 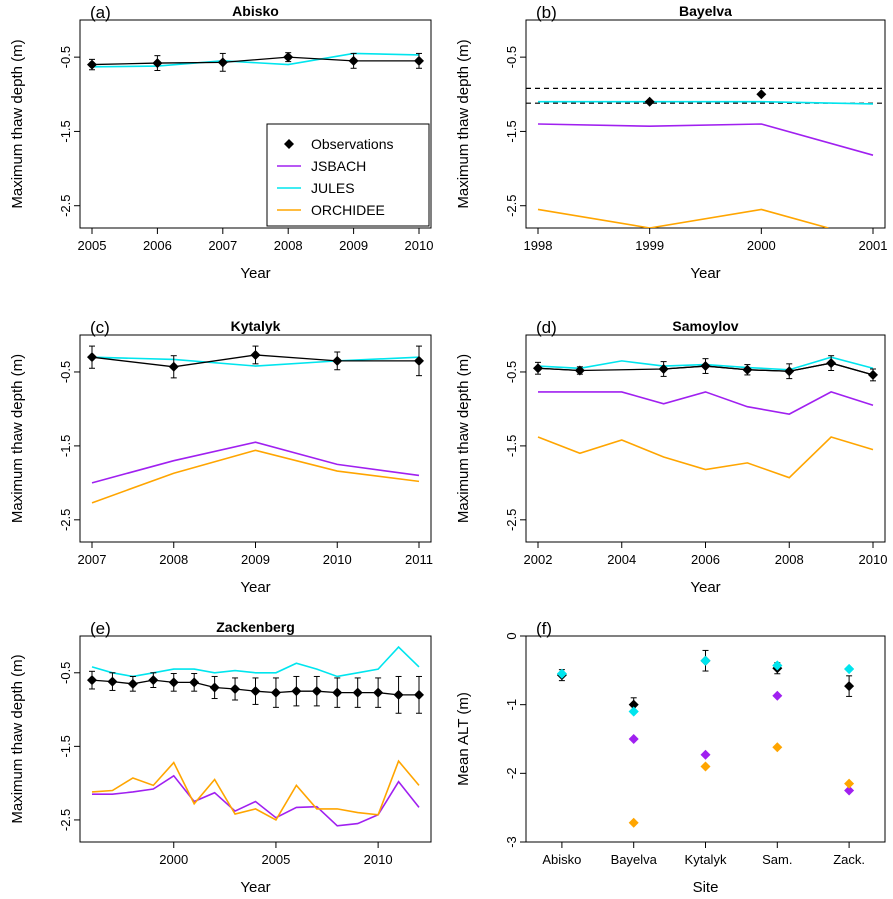 What do you see at coordinates (255, 11) in the screenshot?
I see `panel-title: Abisko` at bounding box center [255, 11].